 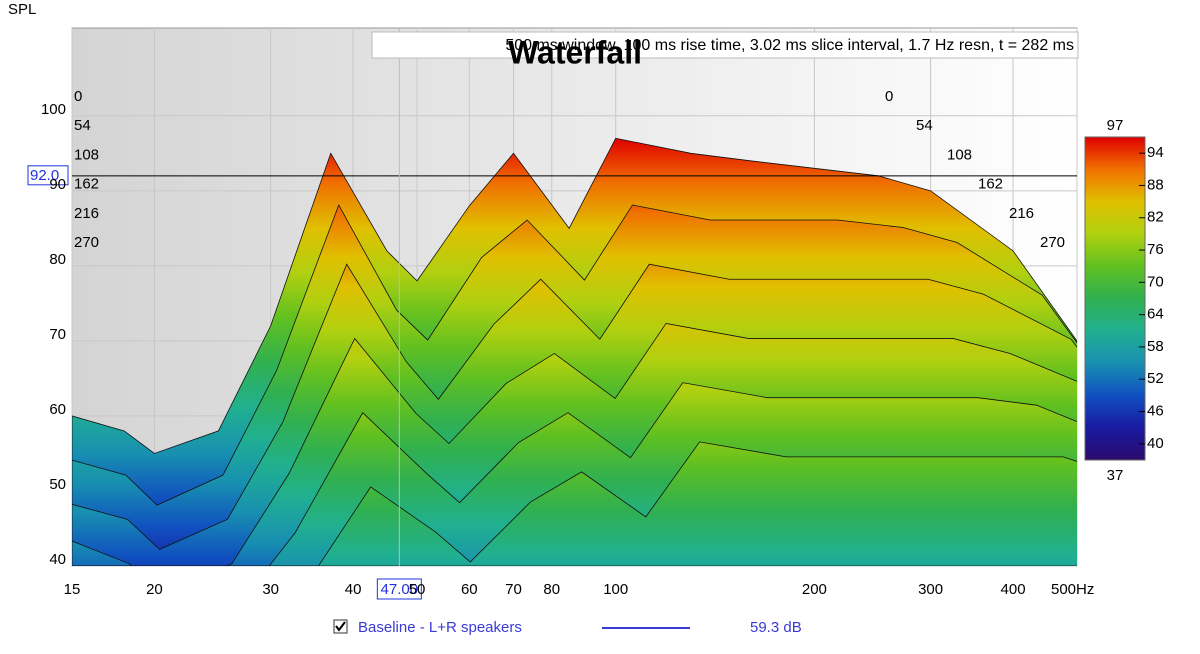 I want to click on y-tick-label: 90, so click(x=57, y=184).